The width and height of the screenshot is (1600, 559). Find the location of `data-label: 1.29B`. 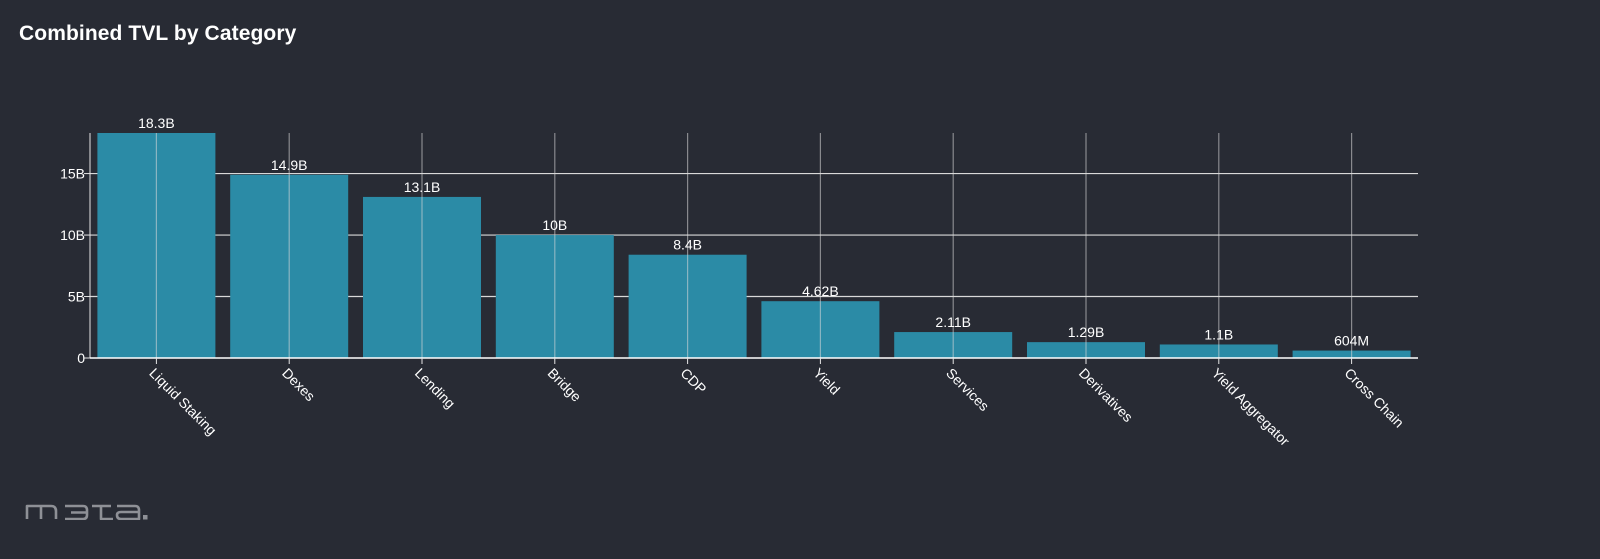

data-label: 1.29B is located at coordinates (1086, 332).